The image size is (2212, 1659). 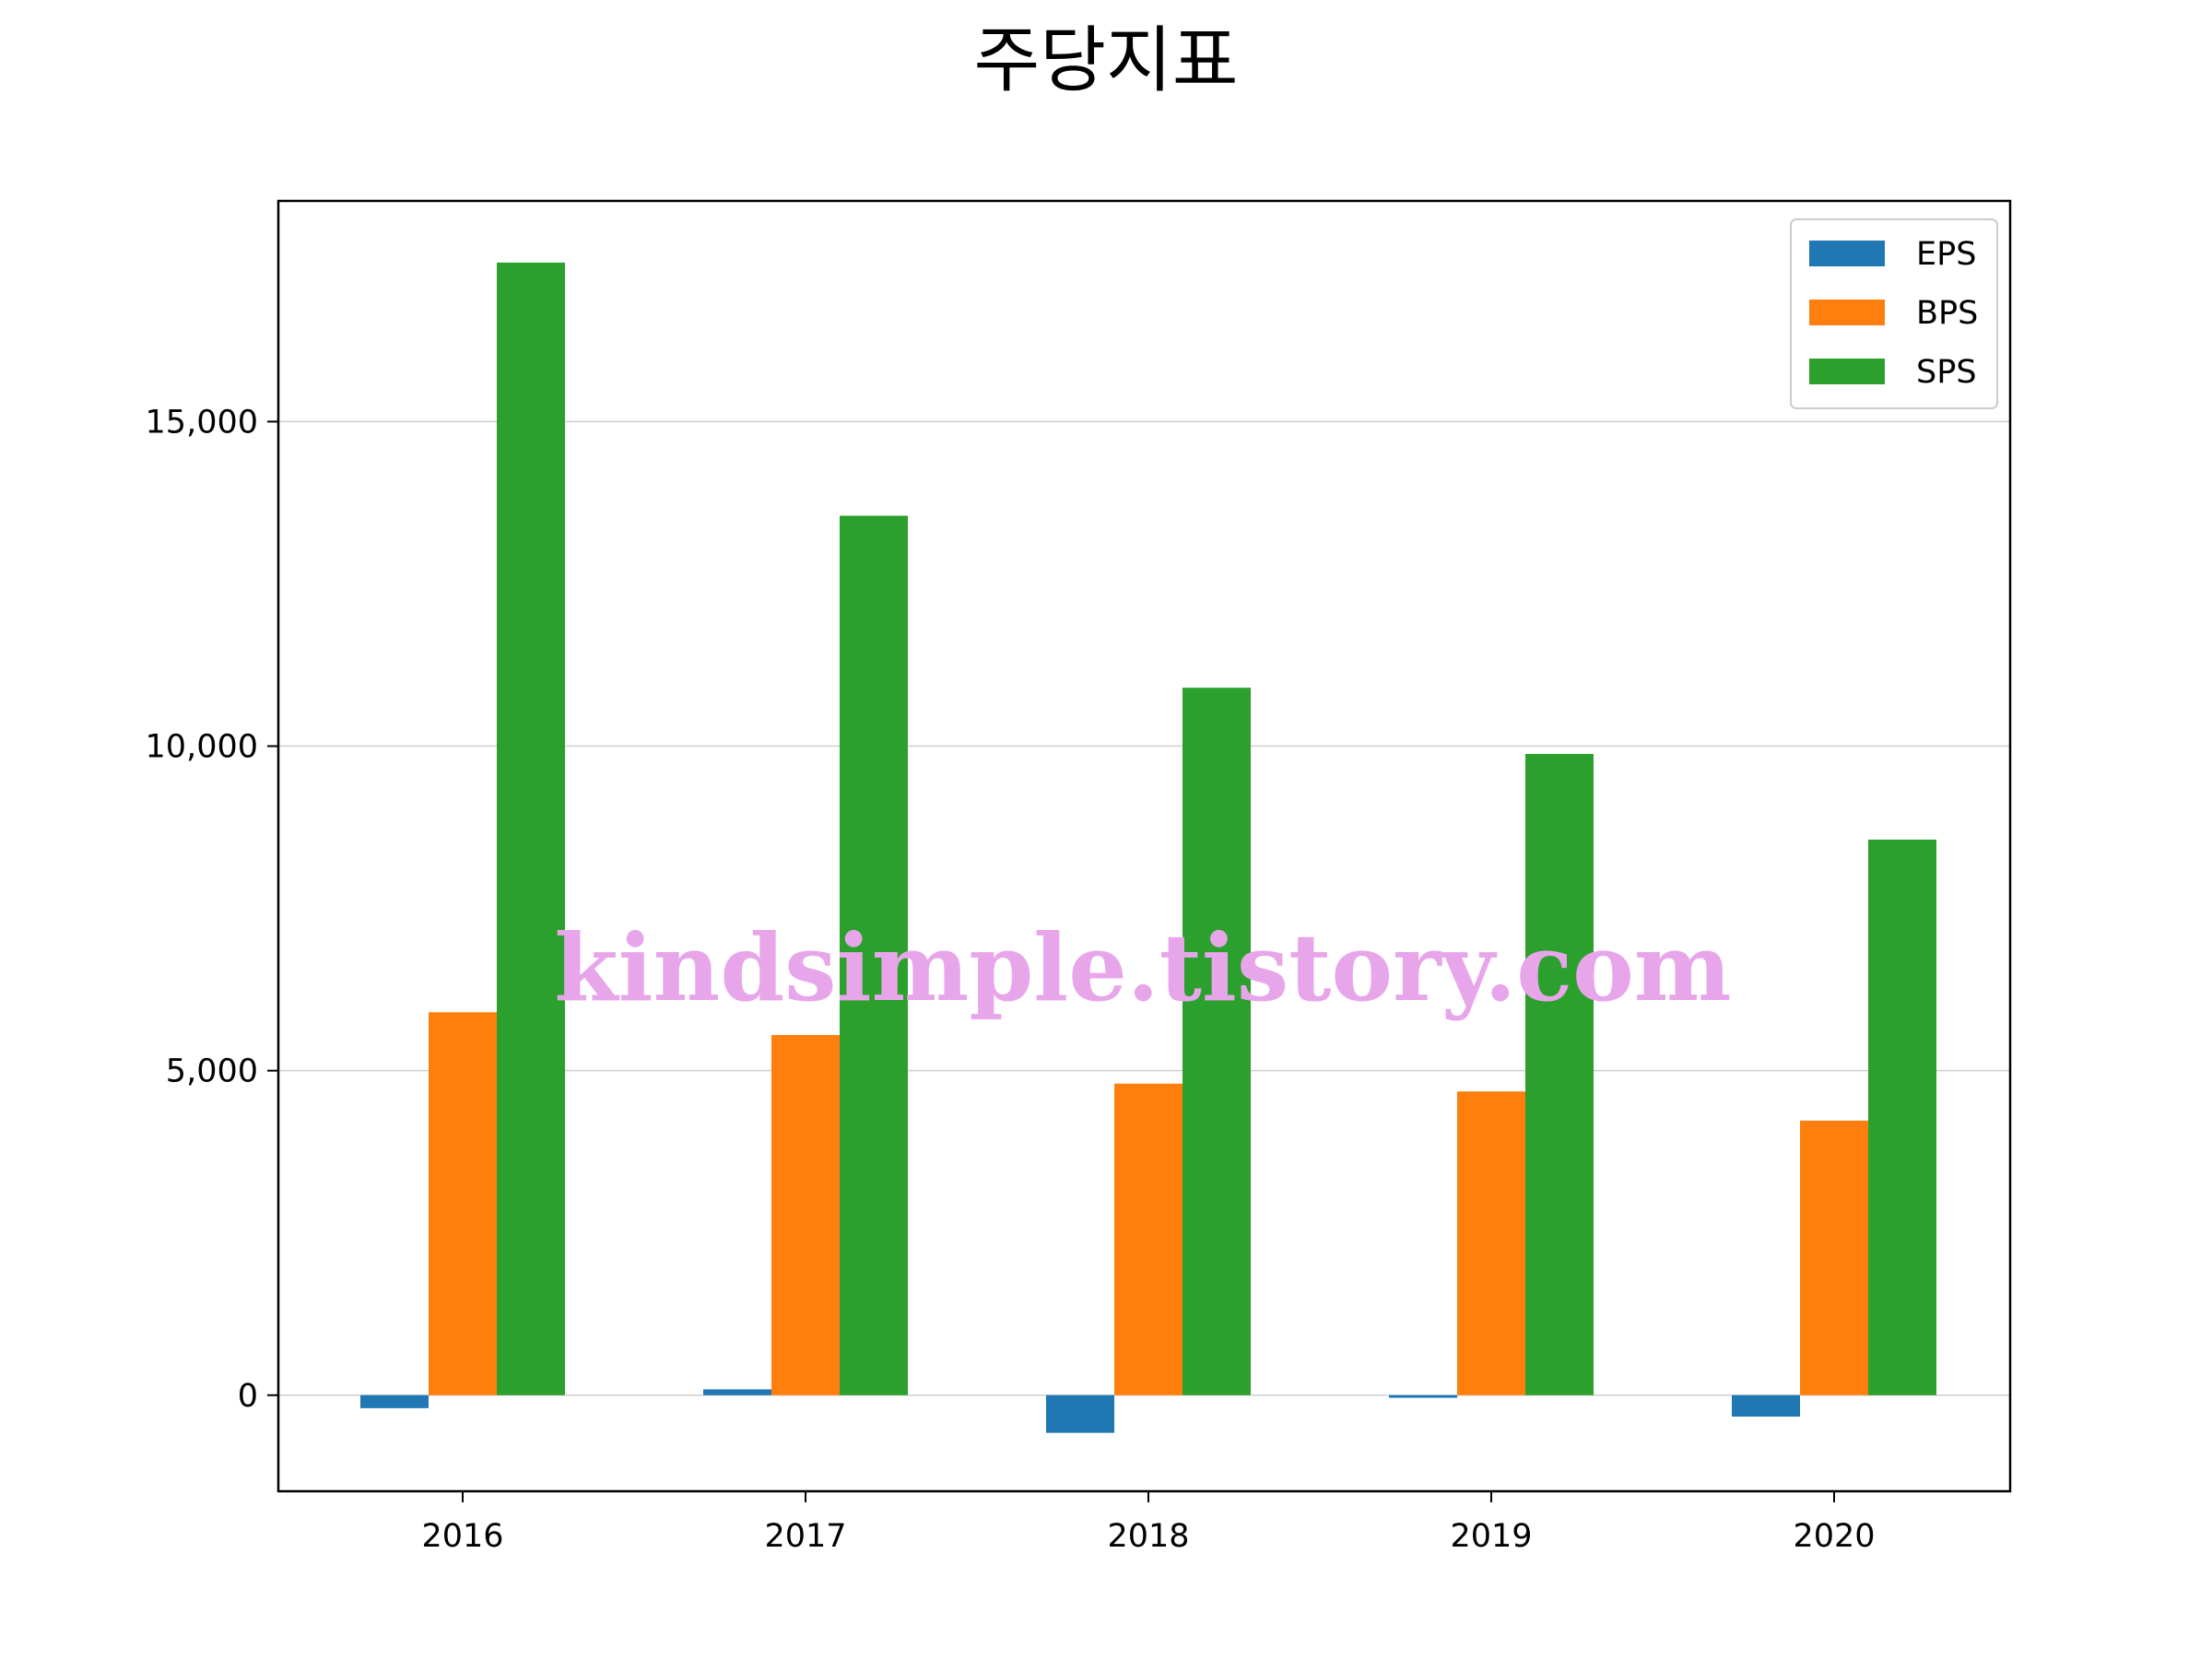 I want to click on legend-label-eps: EPS, so click(x=1946, y=254).